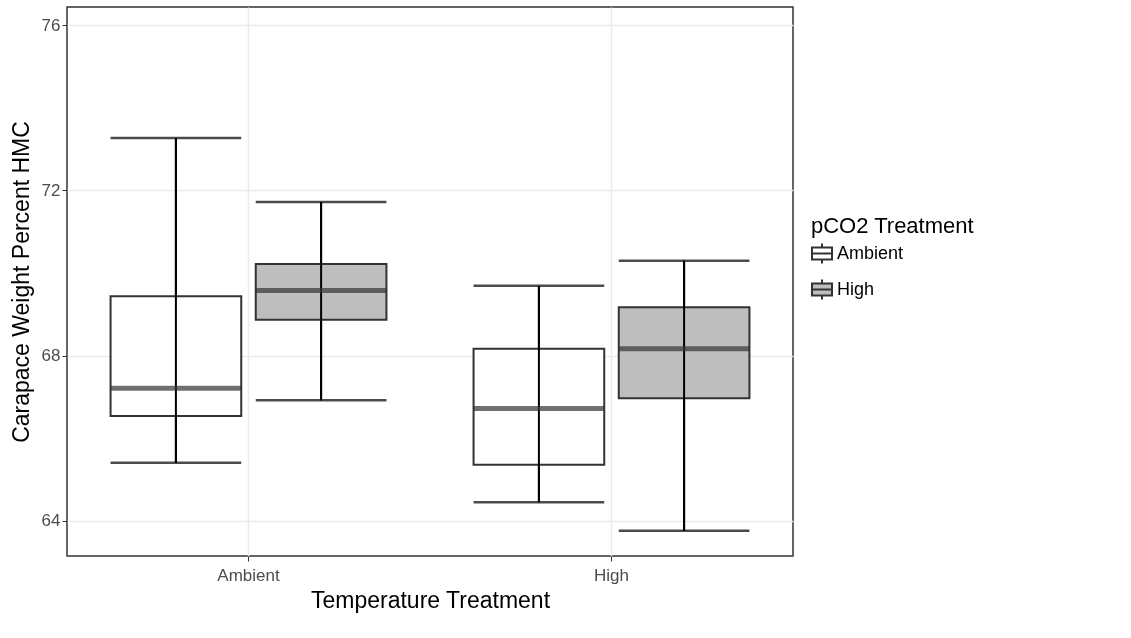 Image resolution: width=1131 pixels, height=638 pixels. What do you see at coordinates (51, 521) in the screenshot?
I see `y-tick-label: 64` at bounding box center [51, 521].